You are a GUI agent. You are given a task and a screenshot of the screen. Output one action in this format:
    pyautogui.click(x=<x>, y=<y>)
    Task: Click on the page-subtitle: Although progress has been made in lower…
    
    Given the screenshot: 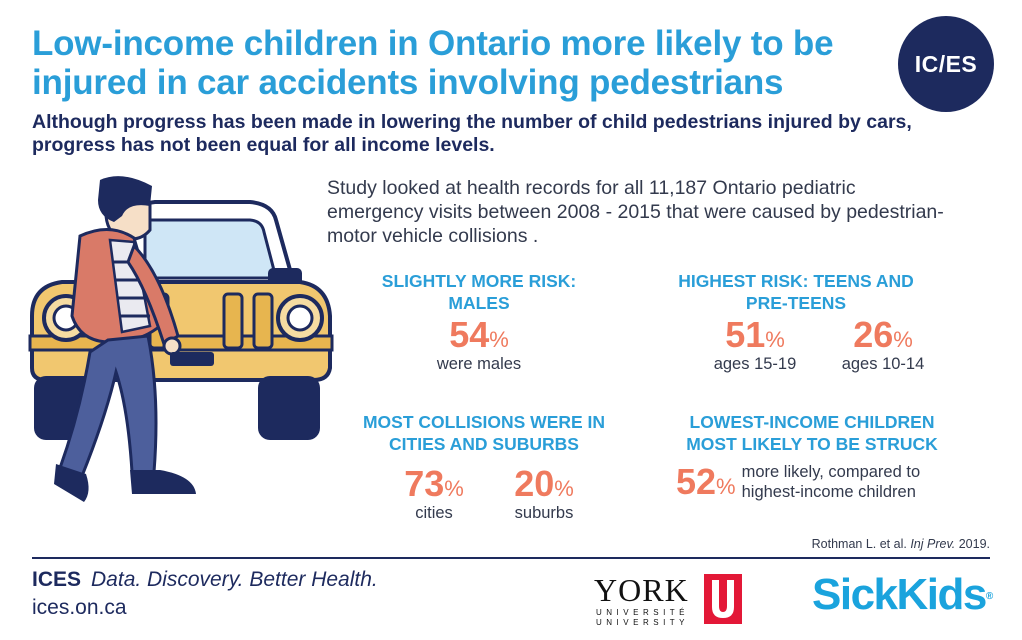 What is the action you would take?
    pyautogui.click(x=472, y=133)
    